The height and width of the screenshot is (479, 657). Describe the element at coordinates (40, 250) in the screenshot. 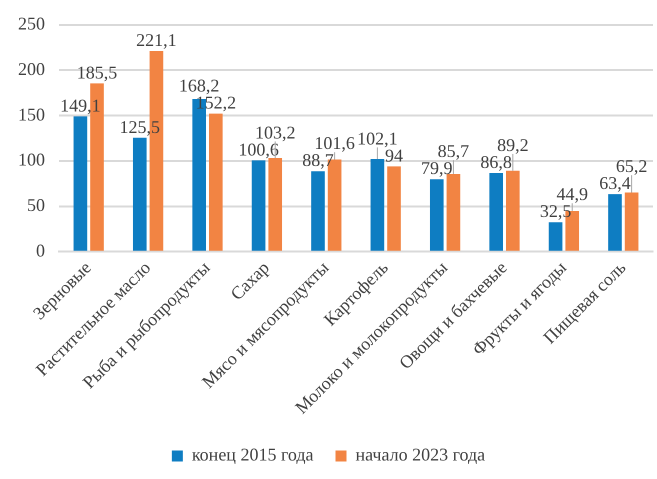

I see `y-tick-label: 0` at that location.